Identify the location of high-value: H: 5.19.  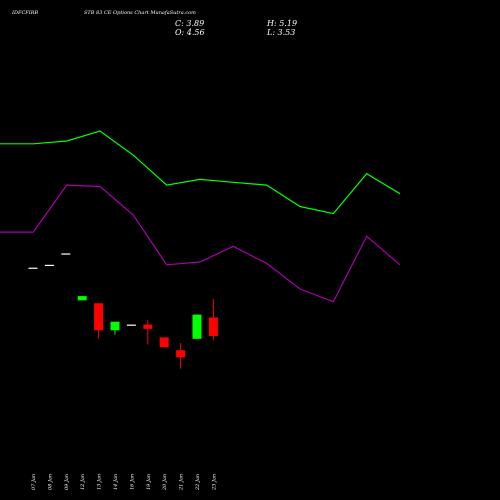
(282, 23).